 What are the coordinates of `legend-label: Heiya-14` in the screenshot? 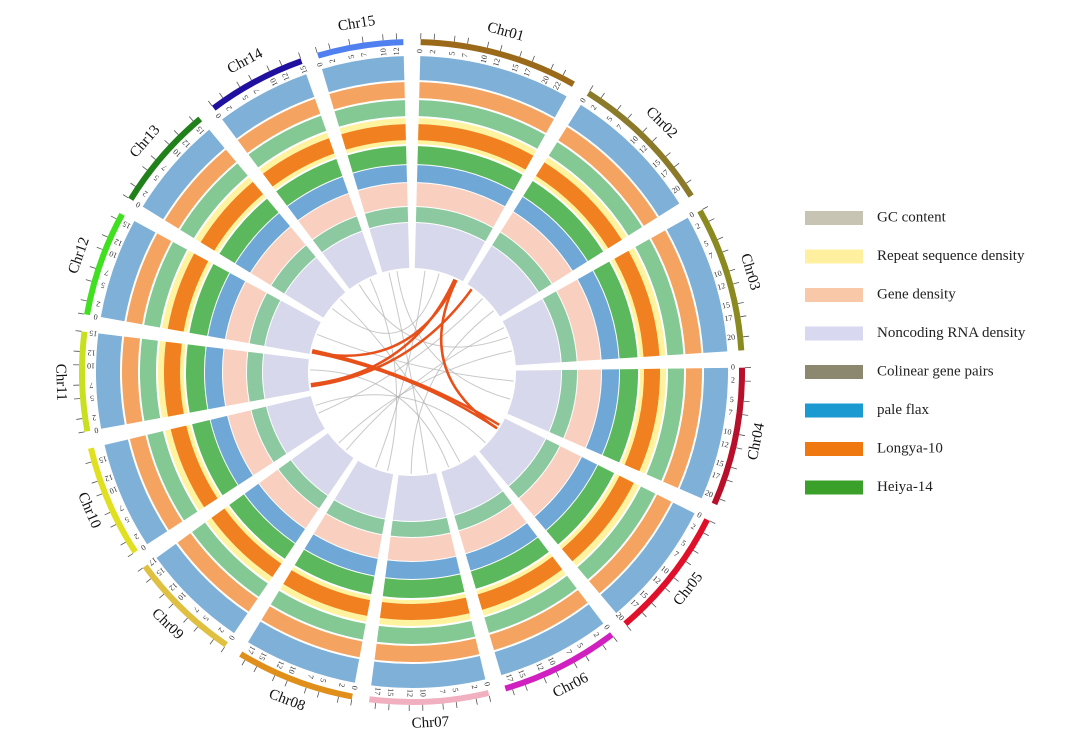 It's located at (905, 487).